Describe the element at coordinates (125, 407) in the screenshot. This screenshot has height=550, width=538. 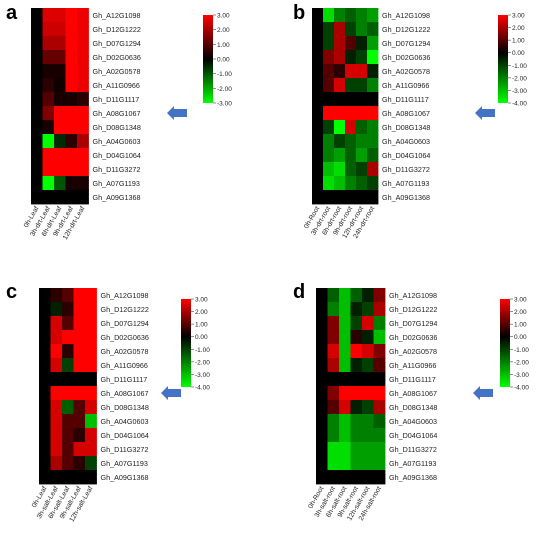
I see `row-label: Gh_D08G1348` at that location.